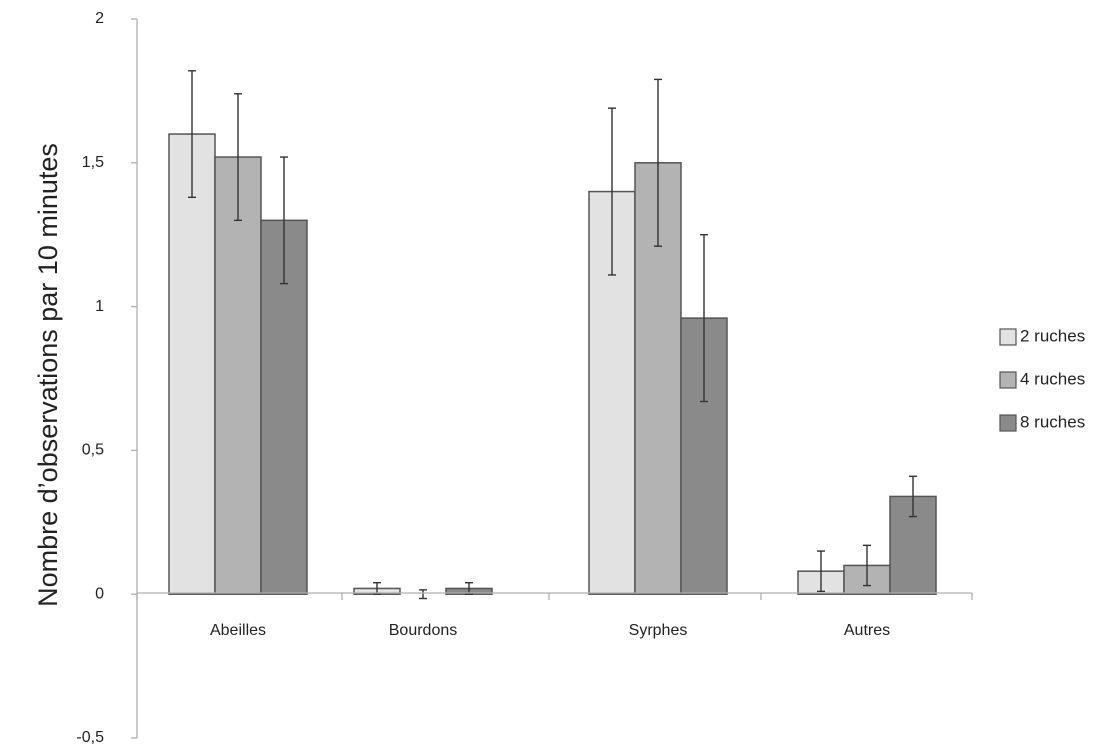 The height and width of the screenshot is (756, 1110). I want to click on x-tick-label: Abeilles, so click(238, 630).